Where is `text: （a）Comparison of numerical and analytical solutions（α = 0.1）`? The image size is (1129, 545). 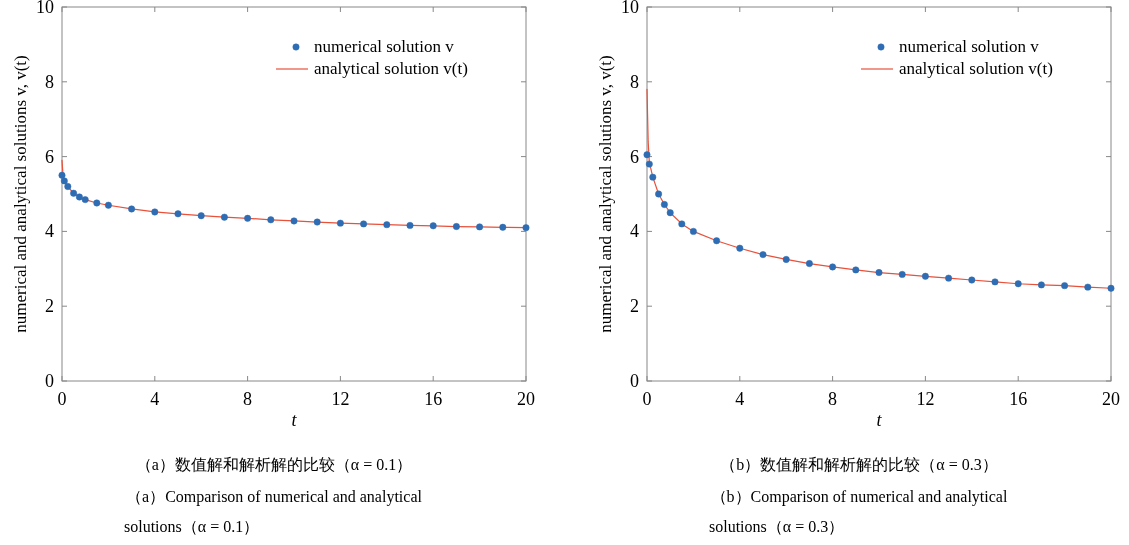 text: （a）Comparison of numerical and analytical solutions（α = 0.1） is located at coordinates (273, 511).